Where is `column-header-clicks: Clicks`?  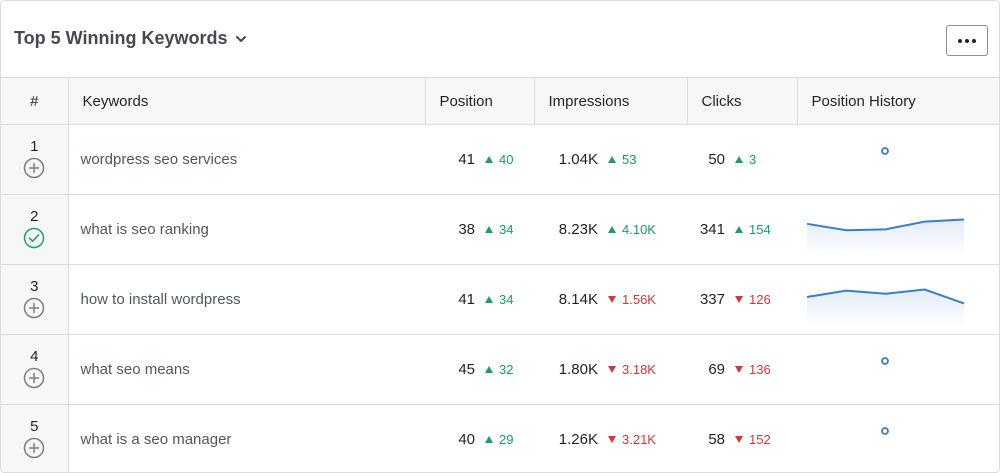 column-header-clicks: Clicks is located at coordinates (742, 101).